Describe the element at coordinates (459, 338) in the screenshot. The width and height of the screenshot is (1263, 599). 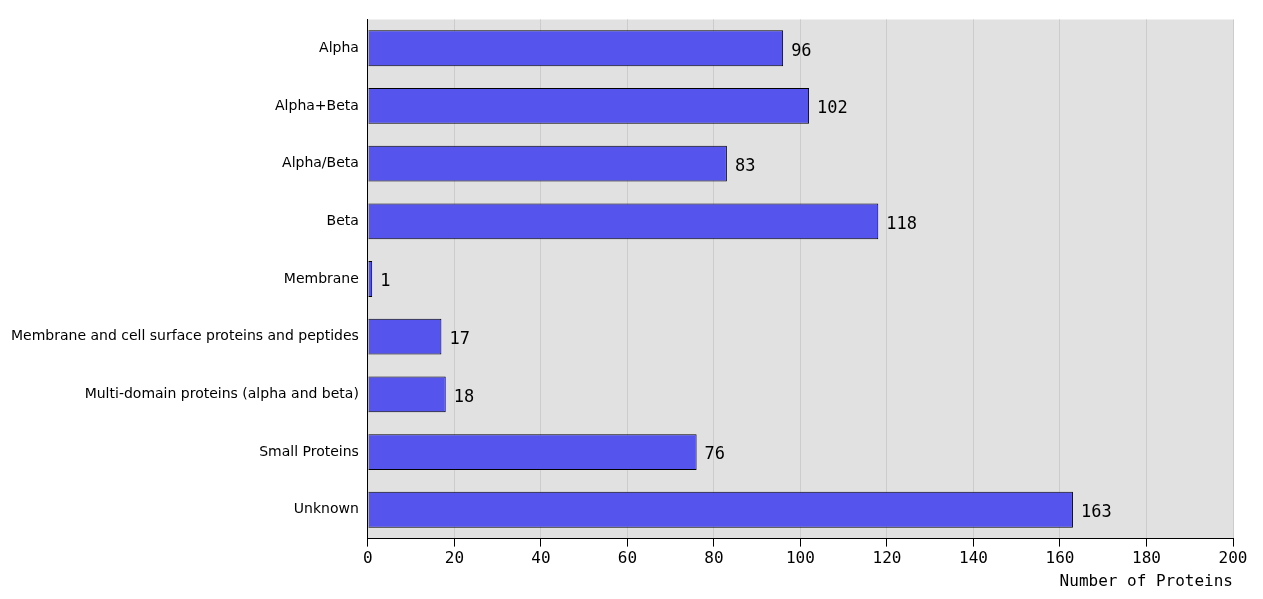
I see `data-label: 17` at that location.